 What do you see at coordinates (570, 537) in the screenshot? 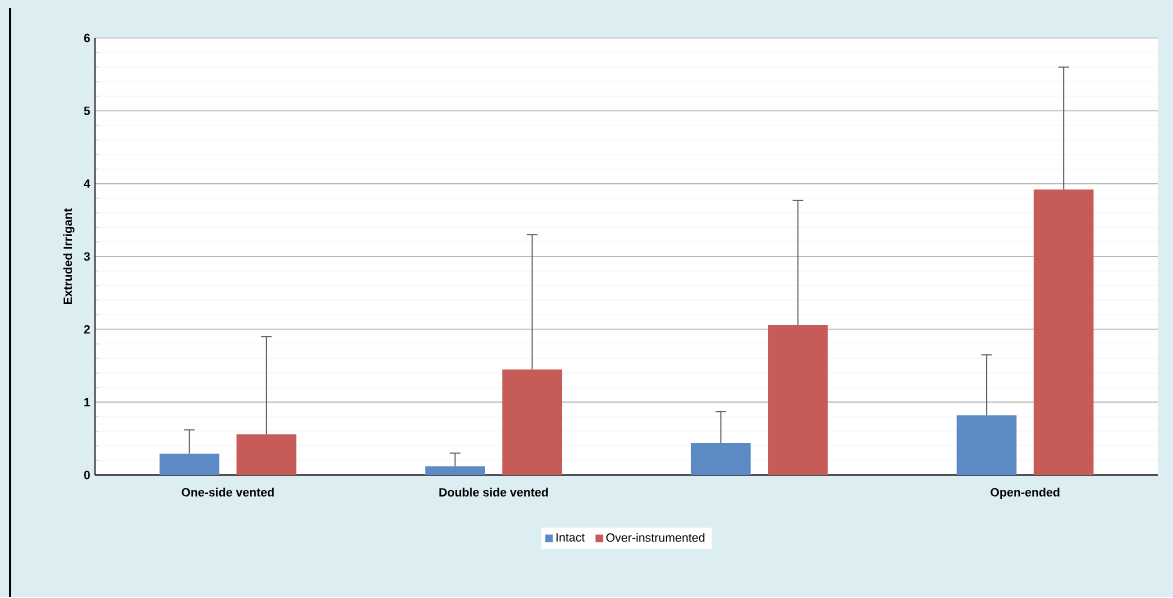
I see `legend-label: Intact` at bounding box center [570, 537].